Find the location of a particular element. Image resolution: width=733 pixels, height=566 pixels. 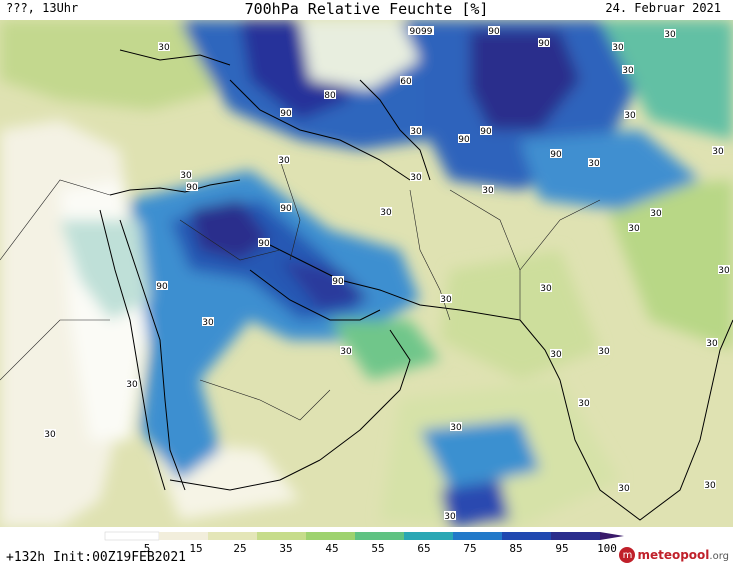

legend-tick-label: 45 is located at coordinates (332, 548).